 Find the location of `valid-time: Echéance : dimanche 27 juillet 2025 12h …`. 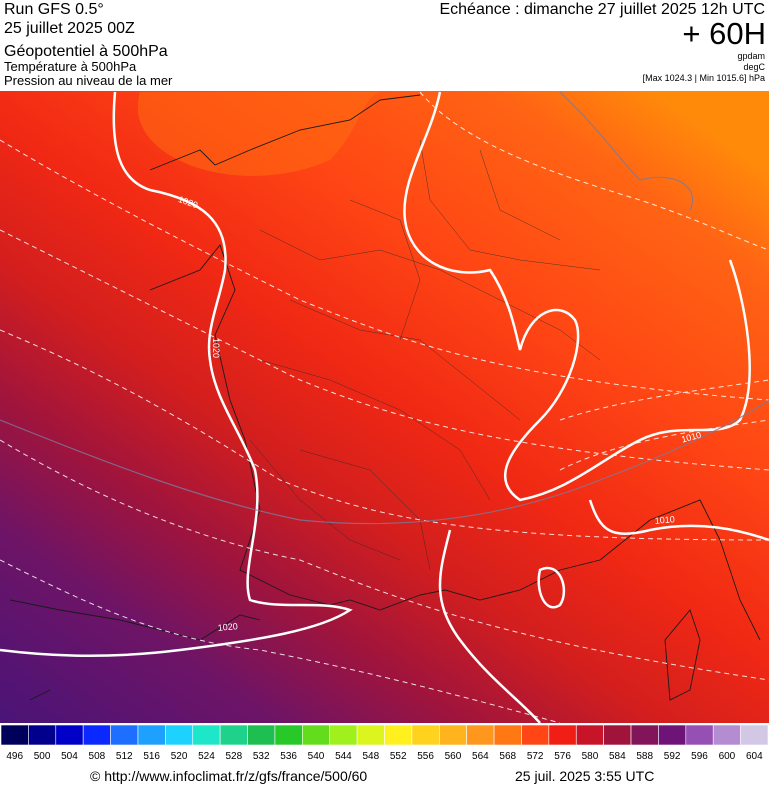

valid-time: Echéance : dimanche 27 juillet 2025 12h … is located at coordinates (602, 9).